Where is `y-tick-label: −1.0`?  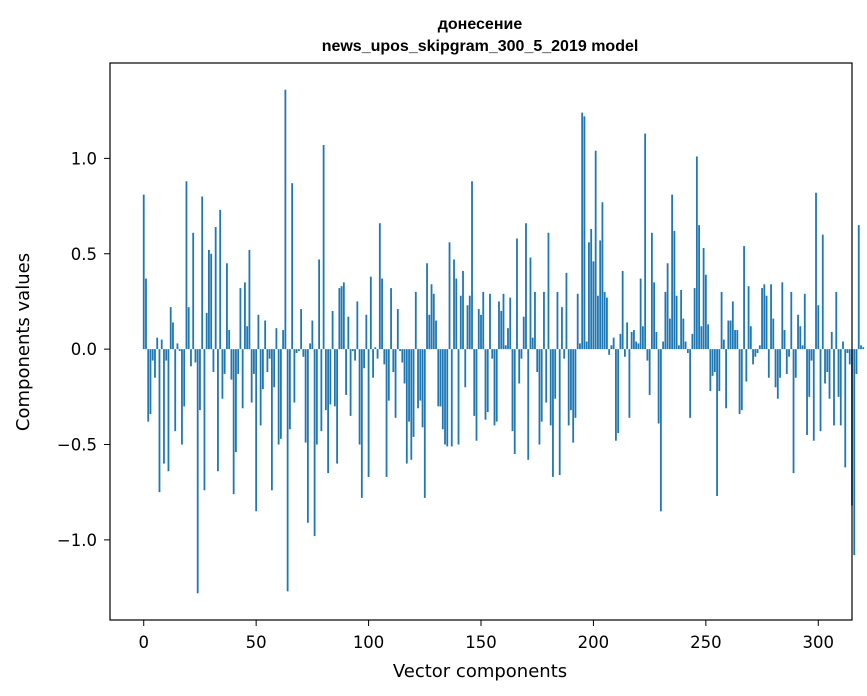 y-tick-label: −1.0 is located at coordinates (77, 540).